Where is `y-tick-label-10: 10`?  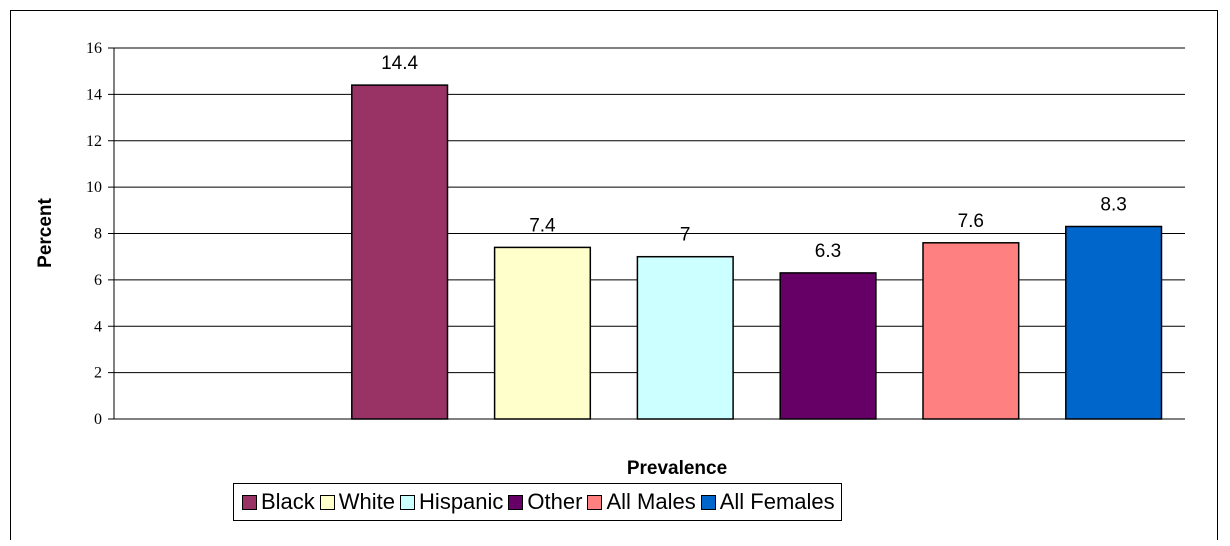
y-tick-label-10: 10 is located at coordinates (94, 187).